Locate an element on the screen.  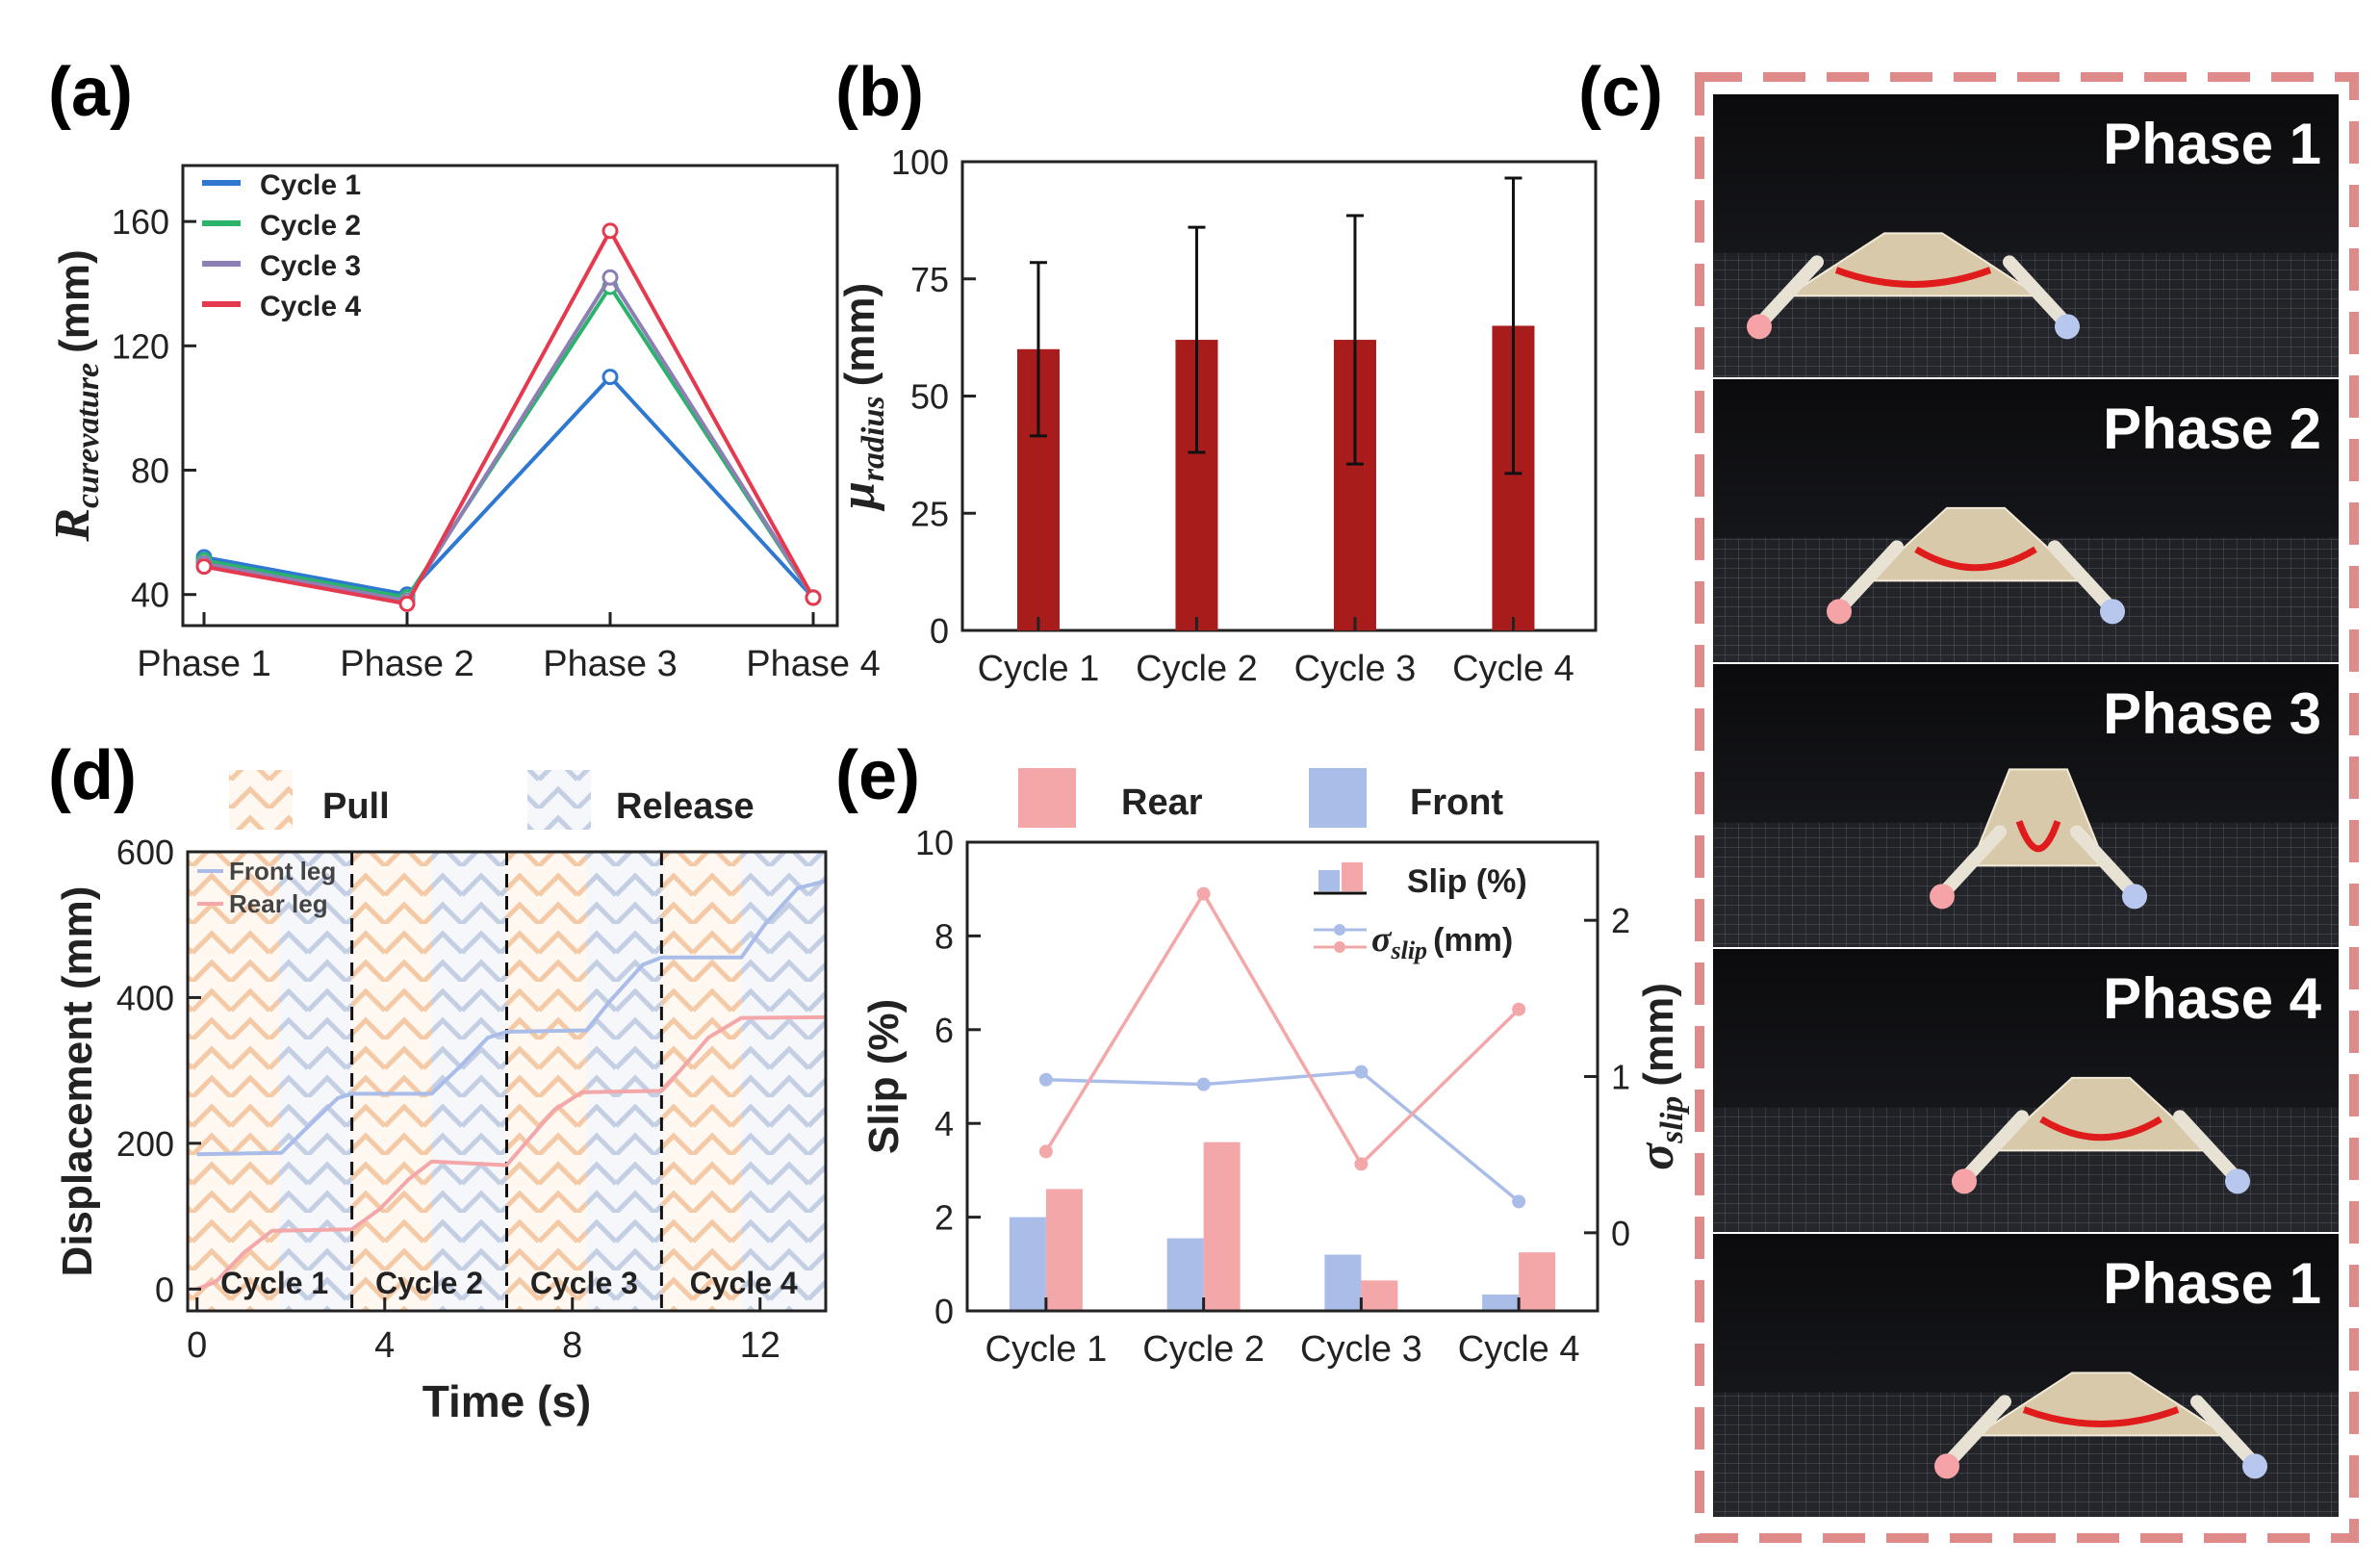
chart-d-xtick-label: 0 is located at coordinates (197, 1345).